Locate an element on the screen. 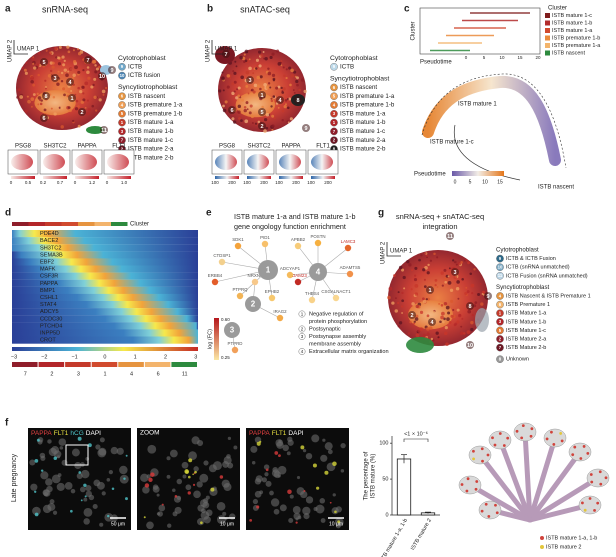  bar is located at coordinates (404, 487).